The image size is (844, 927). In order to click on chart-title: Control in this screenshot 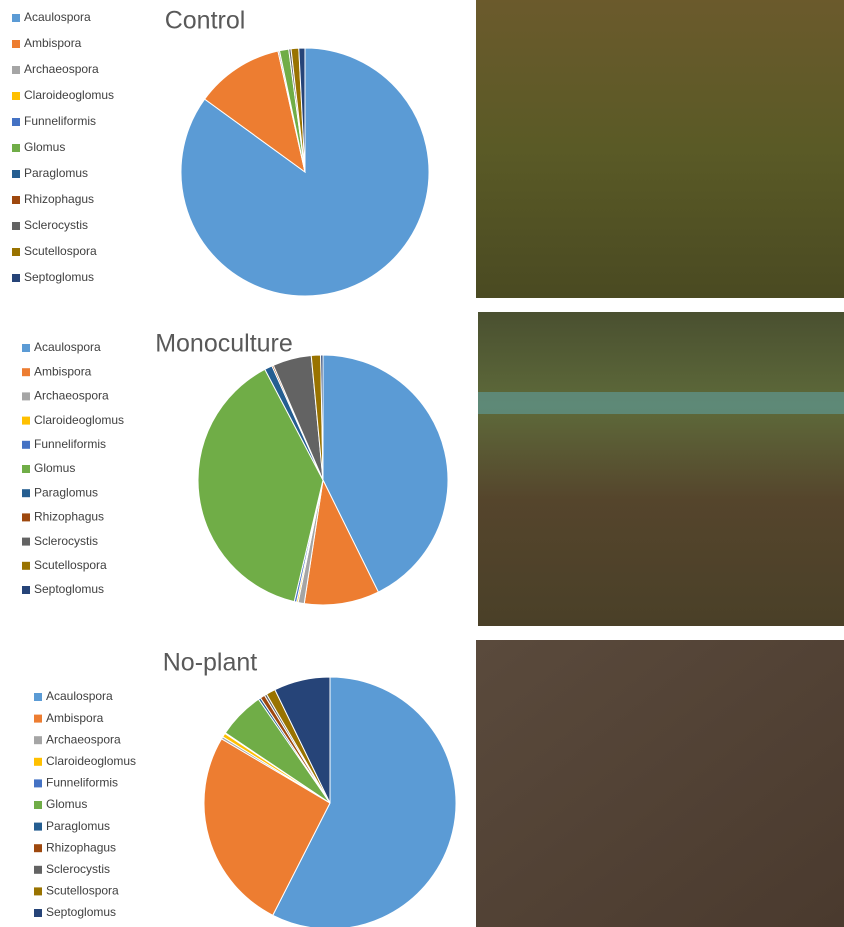, I will do `click(205, 21)`.